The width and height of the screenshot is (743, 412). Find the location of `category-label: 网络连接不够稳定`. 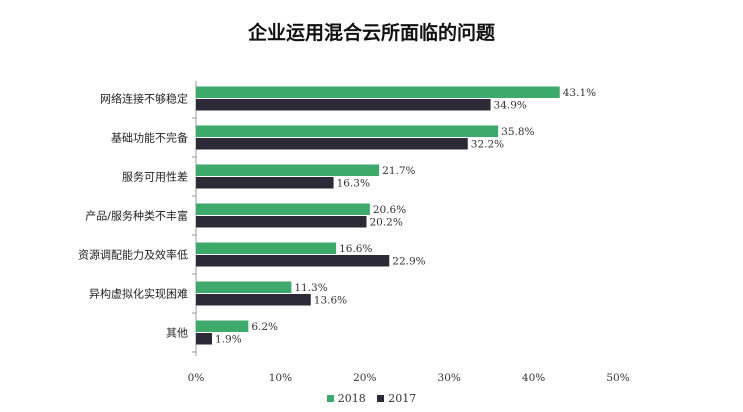

category-label: 网络连接不够稳定 is located at coordinates (144, 99).